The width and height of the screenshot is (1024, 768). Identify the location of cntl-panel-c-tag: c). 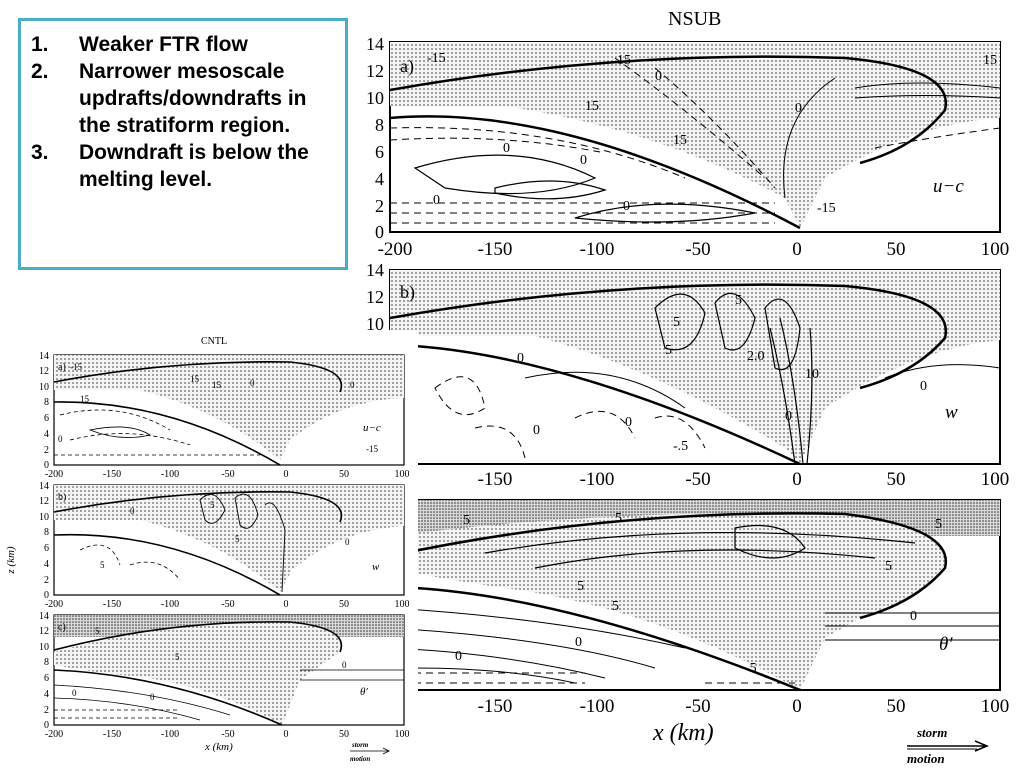
(62, 627).